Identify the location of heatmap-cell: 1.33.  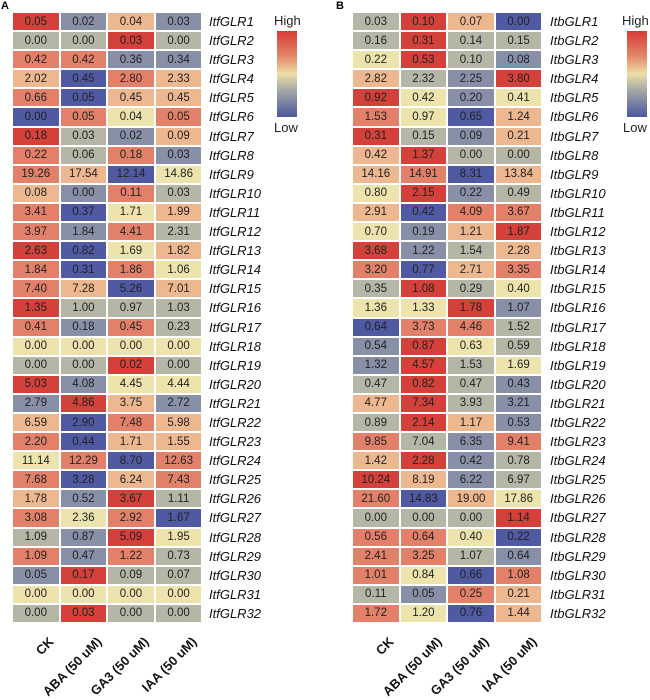
(423, 308).